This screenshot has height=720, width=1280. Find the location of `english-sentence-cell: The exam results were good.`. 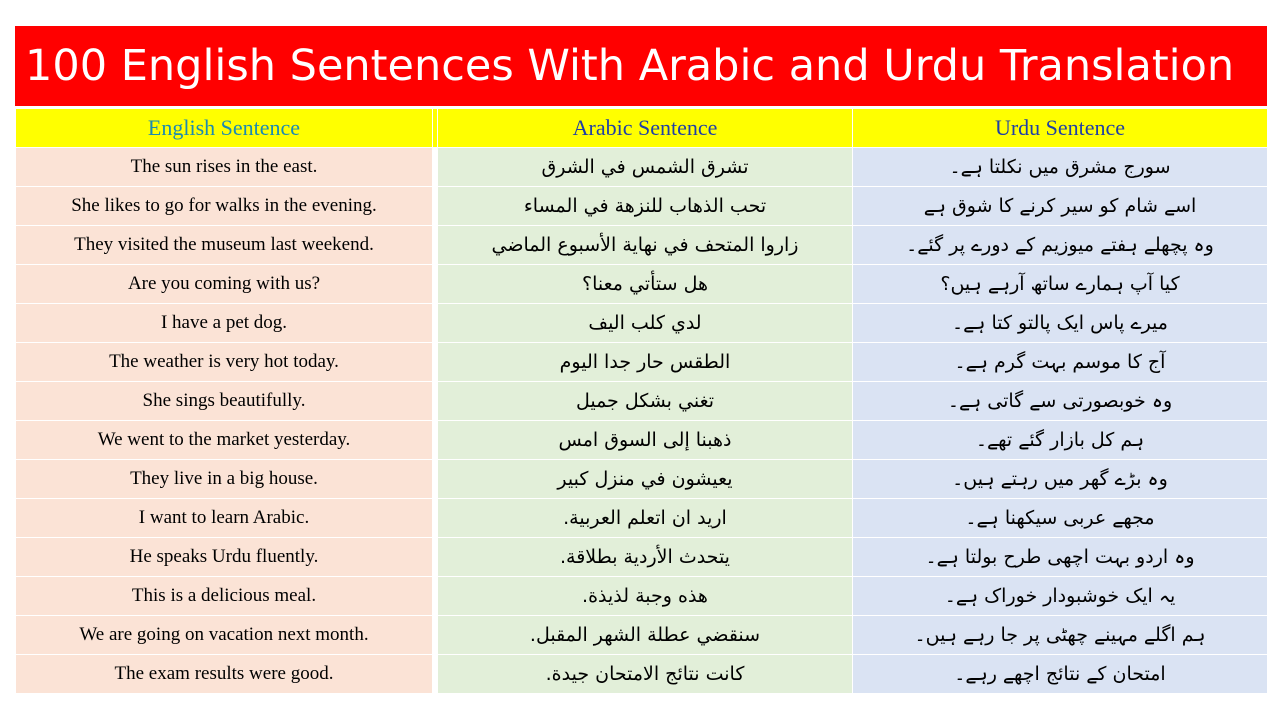

english-sentence-cell: The exam results were good. is located at coordinates (224, 674).